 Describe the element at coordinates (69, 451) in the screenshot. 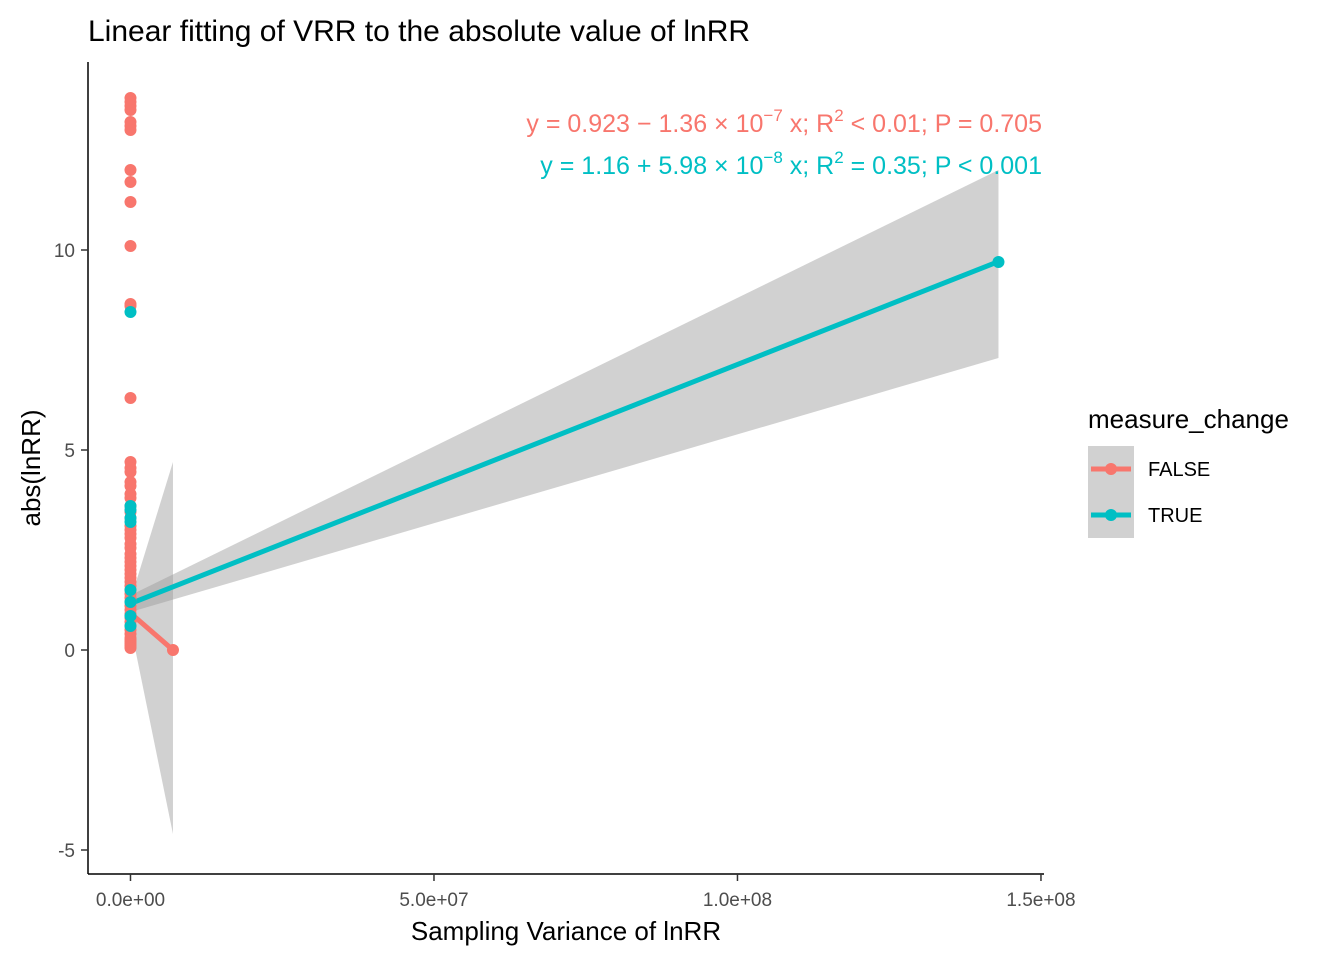

I see `y-tick-label: 5` at that location.